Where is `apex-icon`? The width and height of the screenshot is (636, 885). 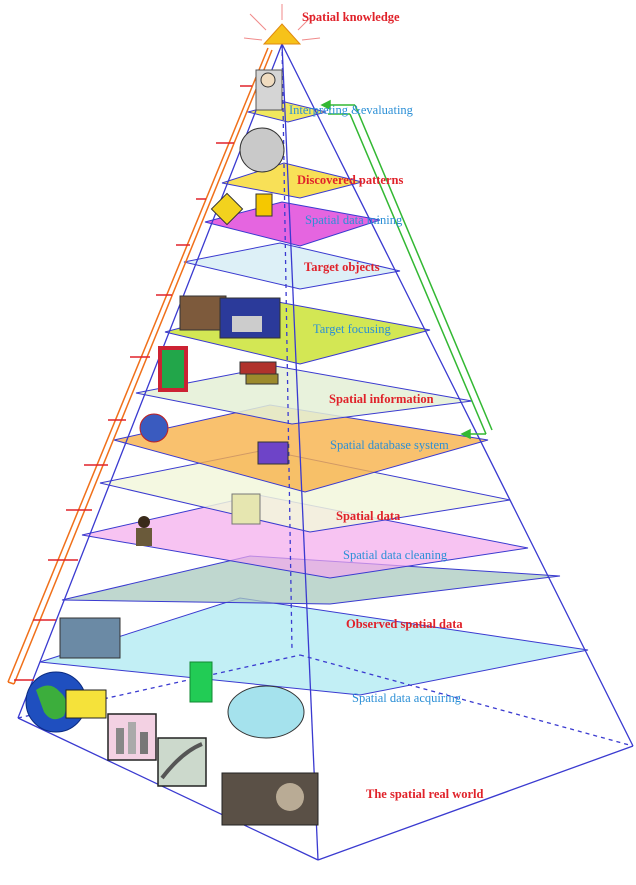 apex-icon is located at coordinates (282, 34).